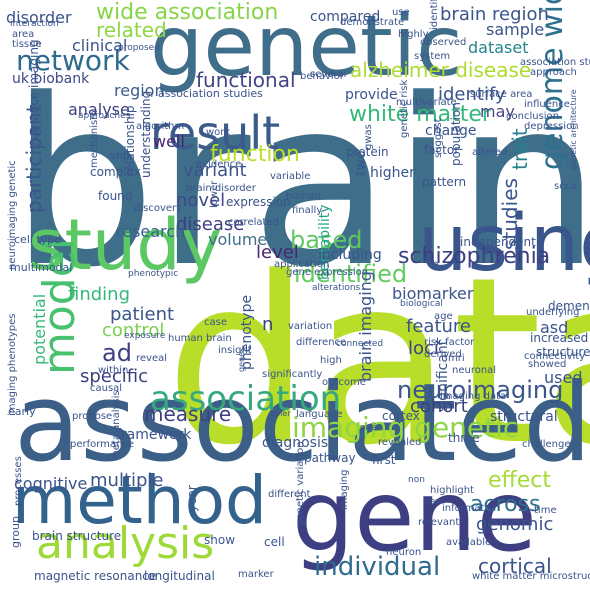 The width and height of the screenshot is (590, 590). I want to click on word-ad: ad, so click(117, 353).